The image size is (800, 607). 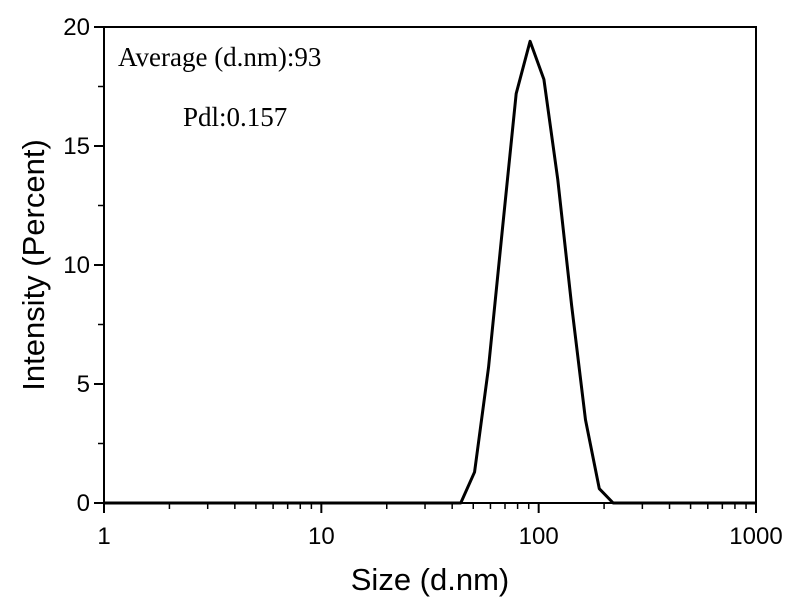 I want to click on y-tick-label: 0, so click(x=83, y=503).